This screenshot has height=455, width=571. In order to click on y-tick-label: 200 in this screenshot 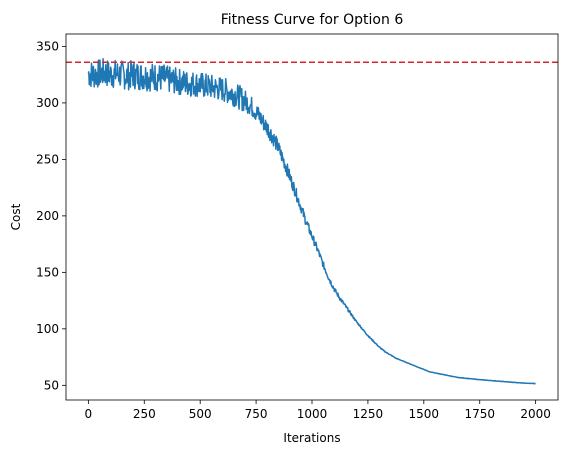, I will do `click(47, 216)`.